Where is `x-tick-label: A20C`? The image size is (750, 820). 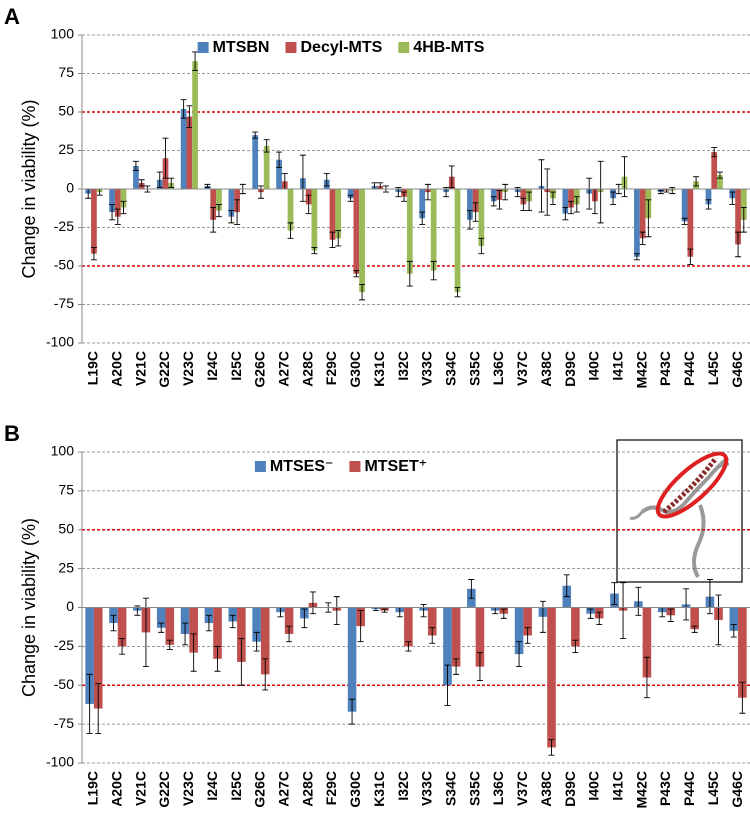 x-tick-label: A20C is located at coordinates (116, 789).